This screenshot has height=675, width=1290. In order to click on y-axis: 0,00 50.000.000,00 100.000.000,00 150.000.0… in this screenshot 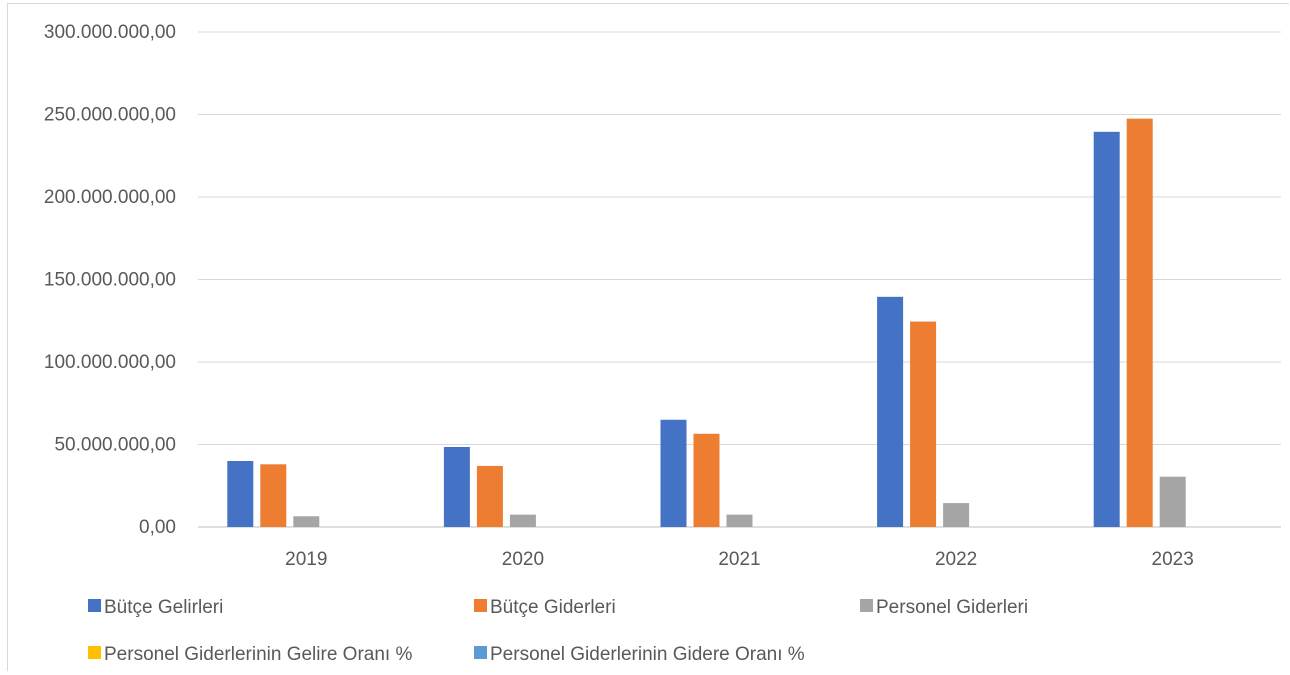, I will do `click(110, 280)`.